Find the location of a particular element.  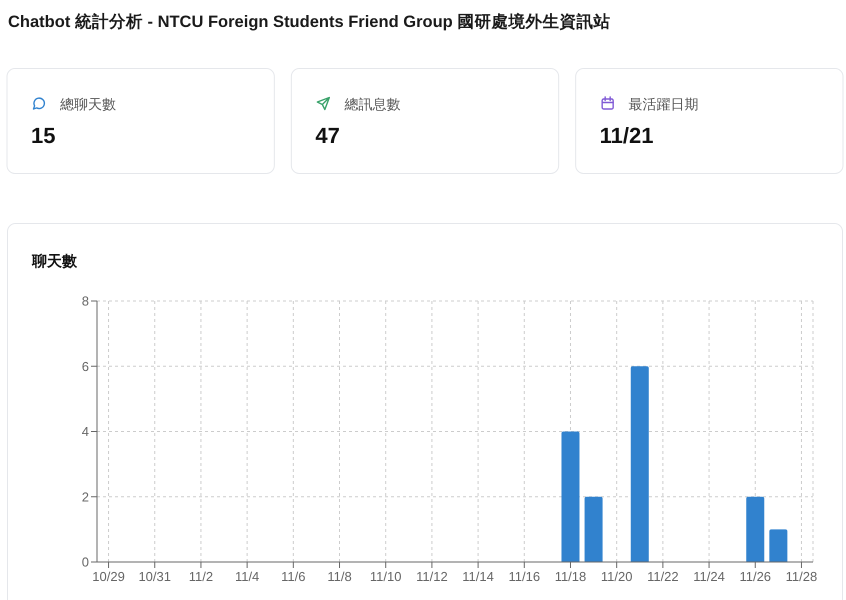

x-tick-label: 11/22 is located at coordinates (663, 576).